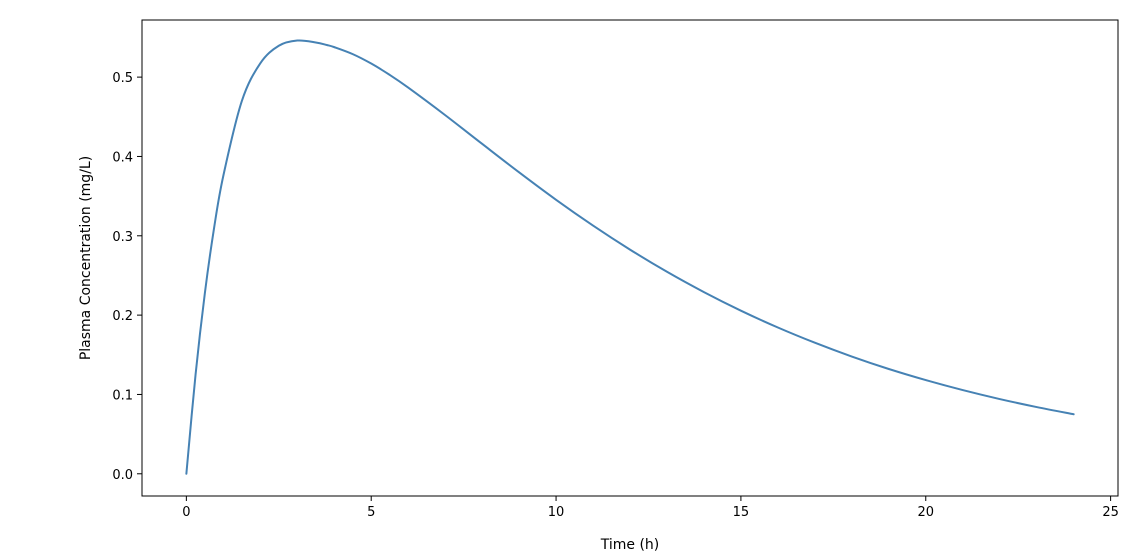 Image resolution: width=1146 pixels, height=556 pixels. Describe the element at coordinates (741, 512) in the screenshot. I see `x-tick-label: 15` at that location.